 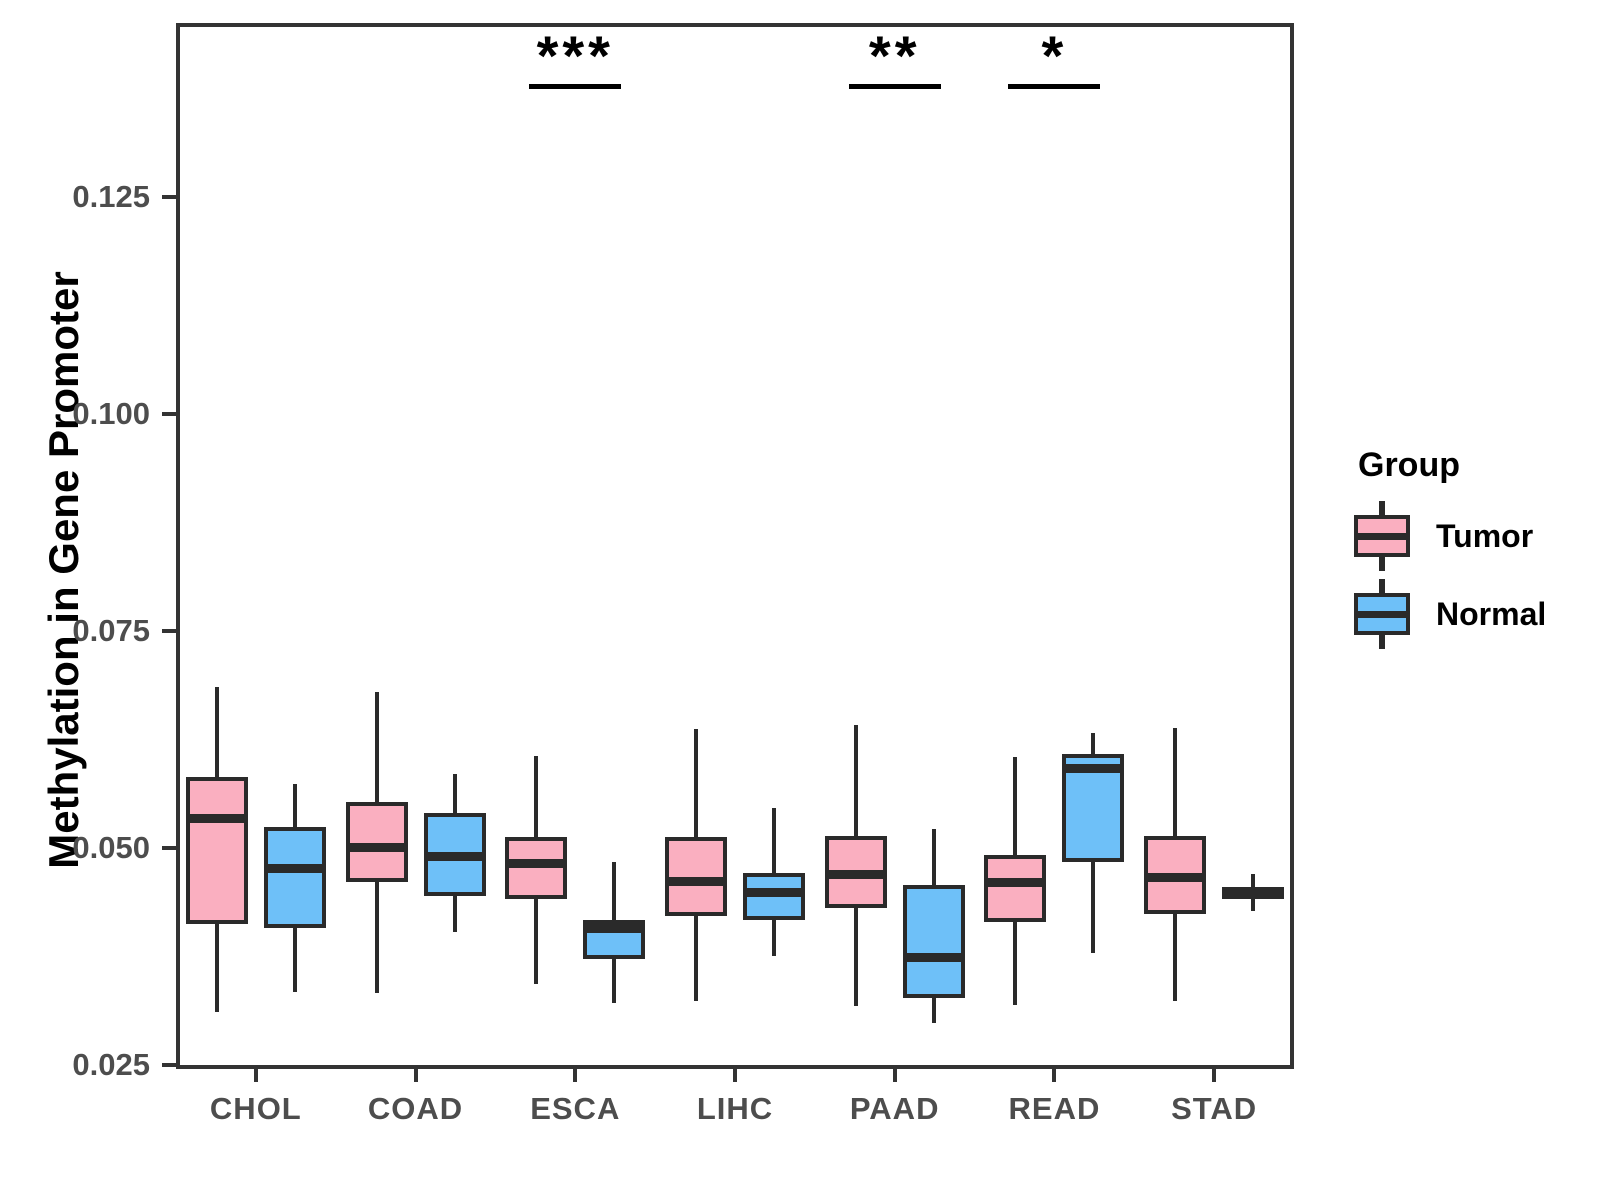 What do you see at coordinates (294, 877) in the screenshot?
I see `boxplot-box-normal-CHOL` at bounding box center [294, 877].